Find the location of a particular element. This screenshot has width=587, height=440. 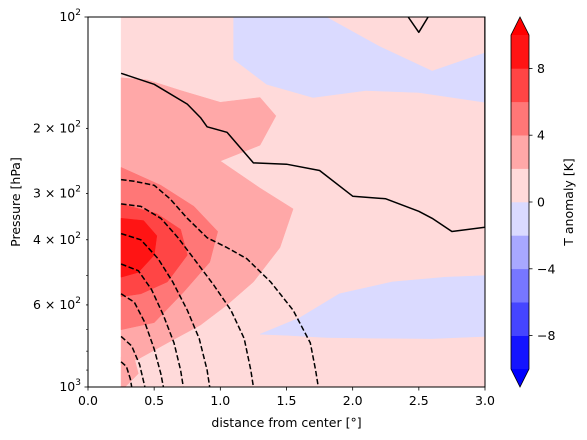

colorbar-tick-label: 8 is located at coordinates (541, 68).